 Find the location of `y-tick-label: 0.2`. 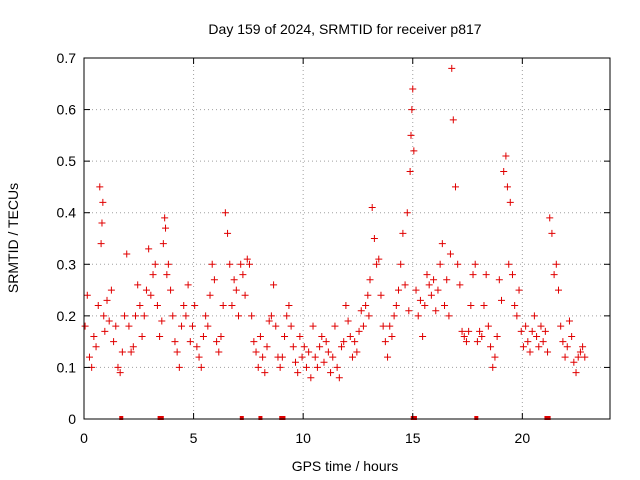

y-tick-label: 0.2 is located at coordinates (67, 316).